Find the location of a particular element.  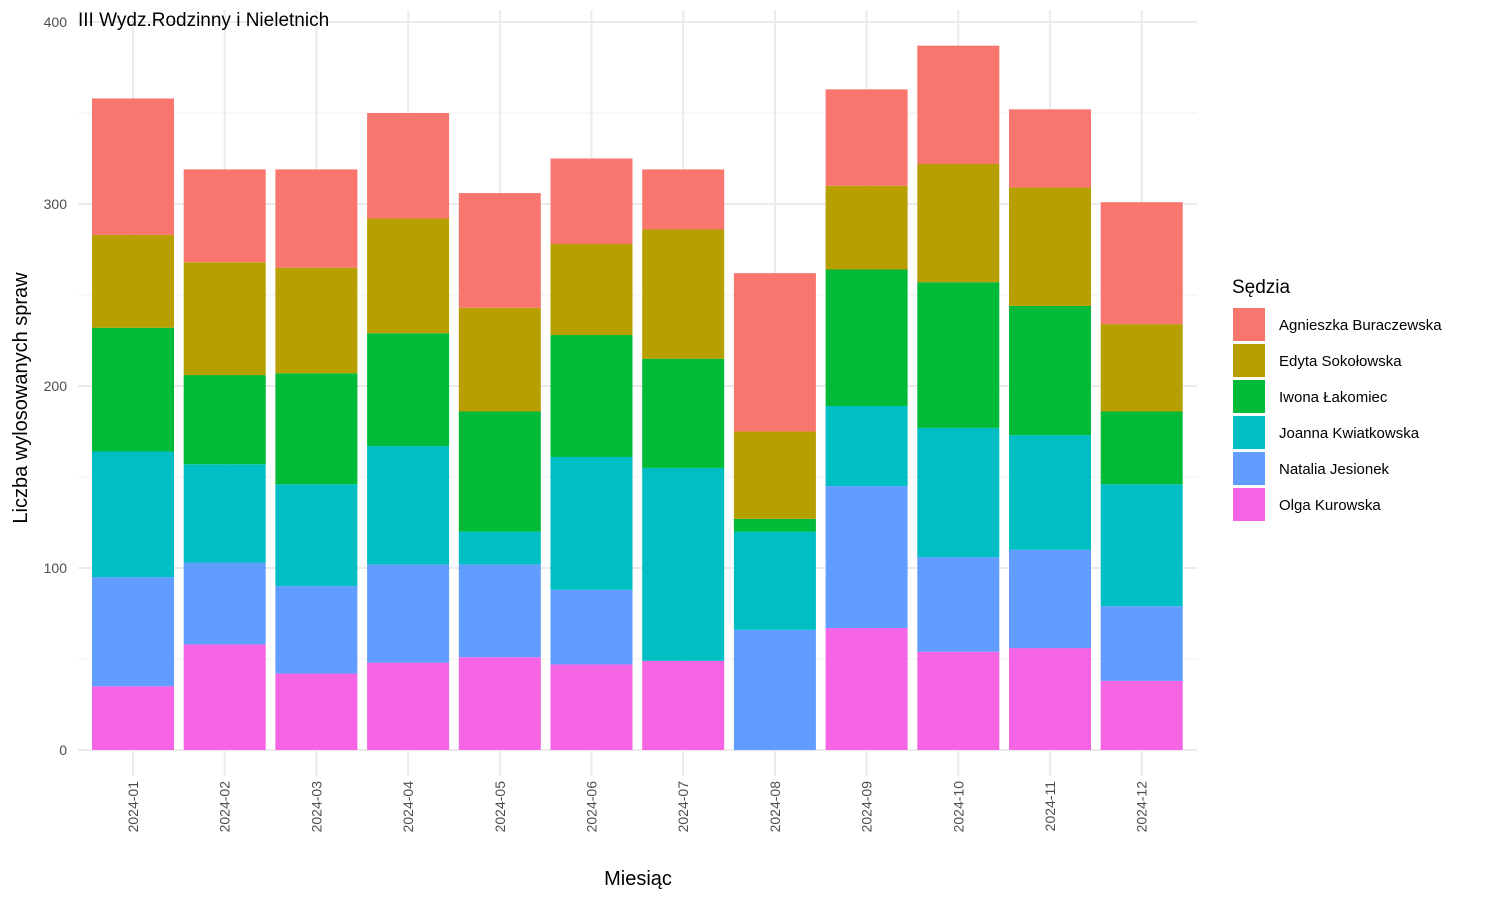

legend-label: Olga Kurowska is located at coordinates (1330, 505).